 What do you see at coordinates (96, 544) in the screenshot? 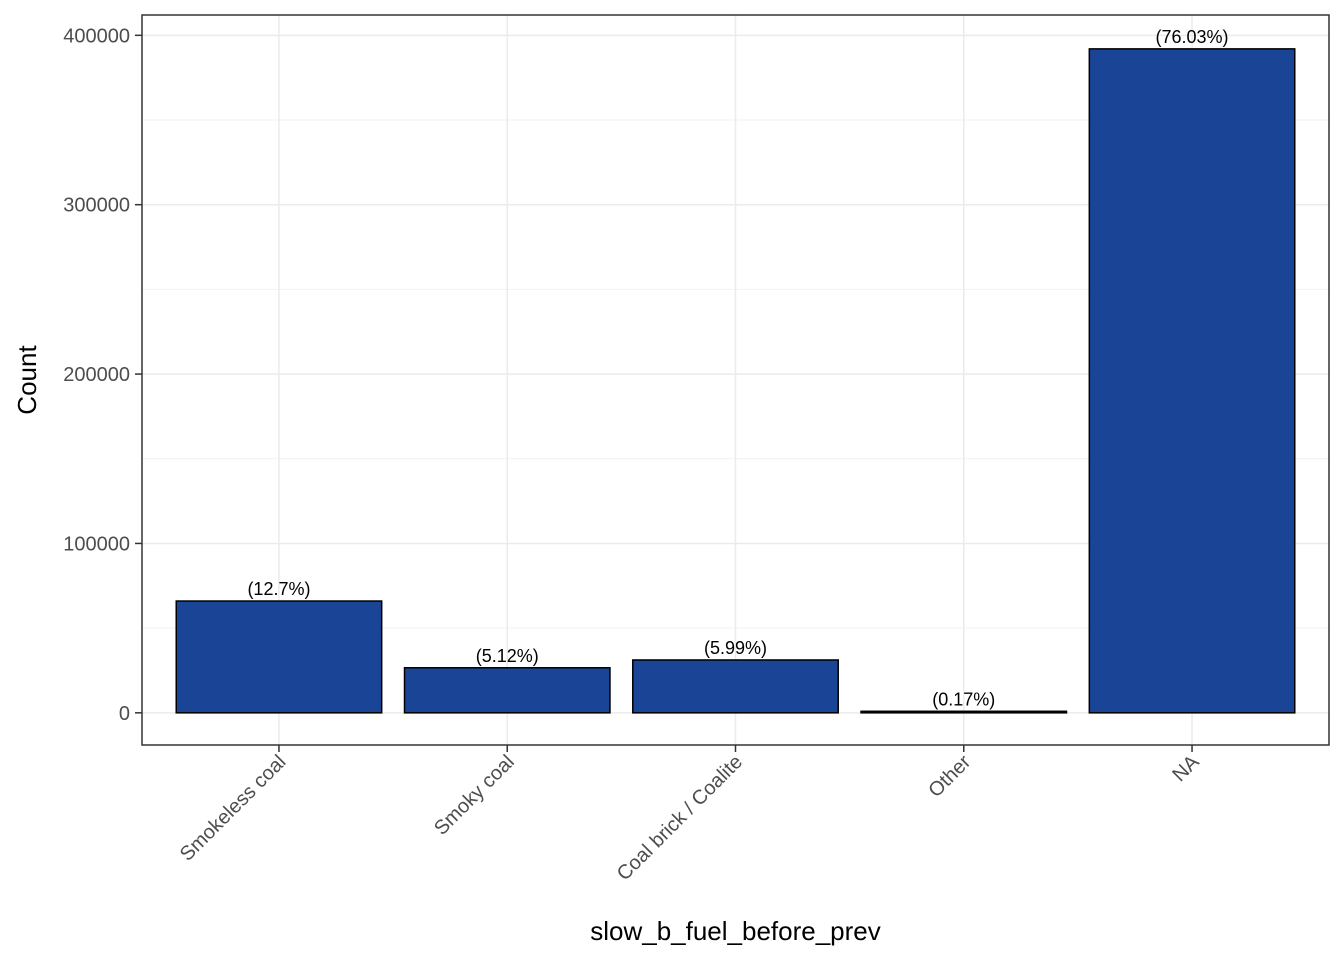
I see `y-tick-label: 100000` at bounding box center [96, 544].